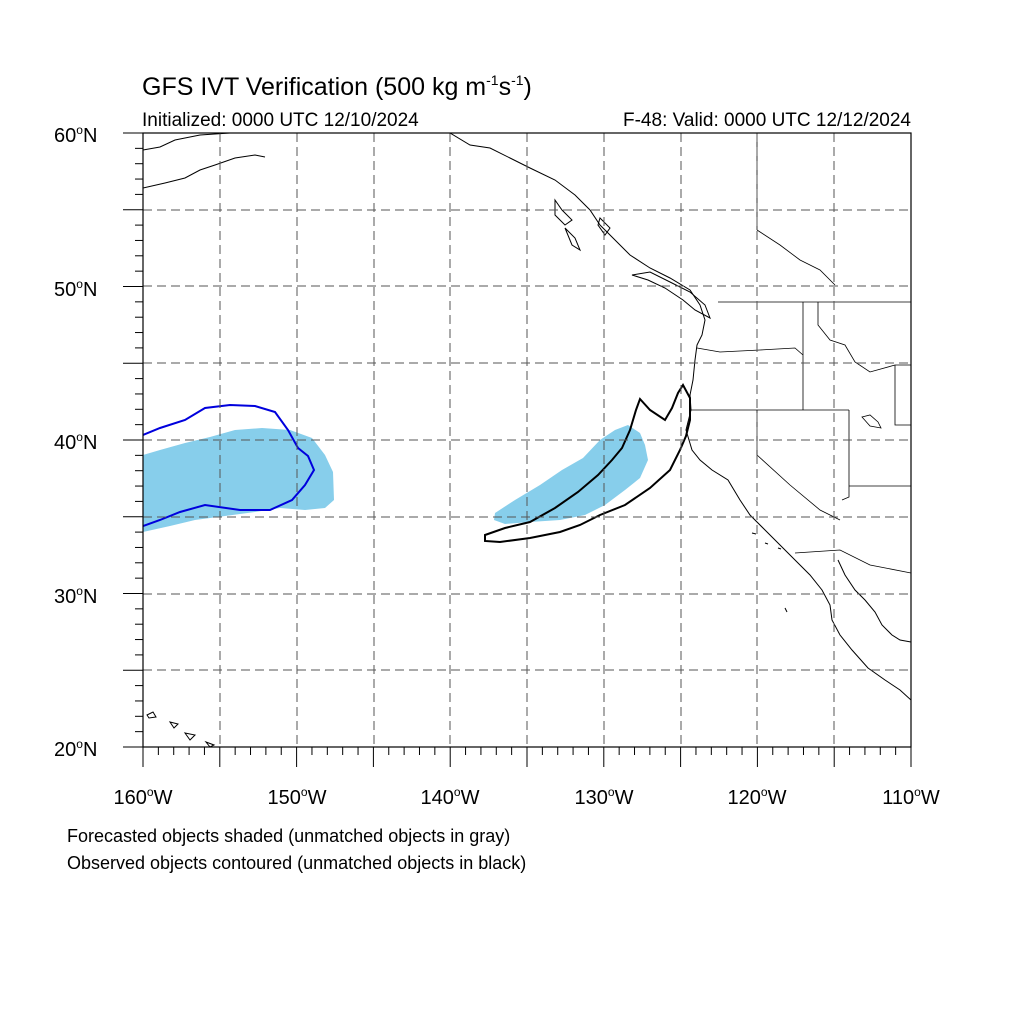  Describe the element at coordinates (297, 797) in the screenshot. I see `lon-label-150w: 150oW` at that location.